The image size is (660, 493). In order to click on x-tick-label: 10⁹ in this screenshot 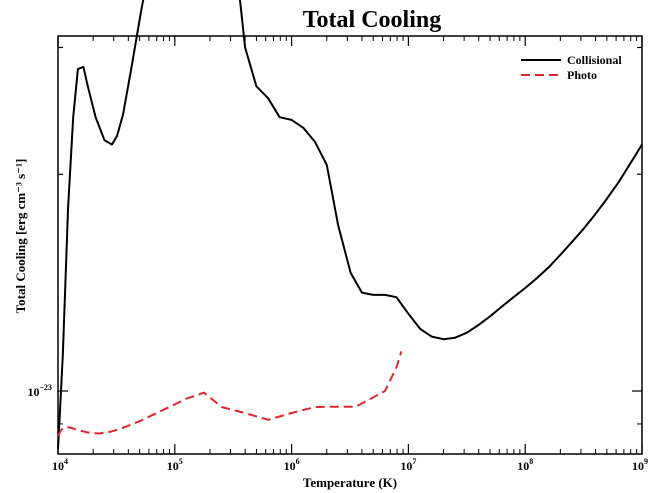, I will do `click(640, 465)`.